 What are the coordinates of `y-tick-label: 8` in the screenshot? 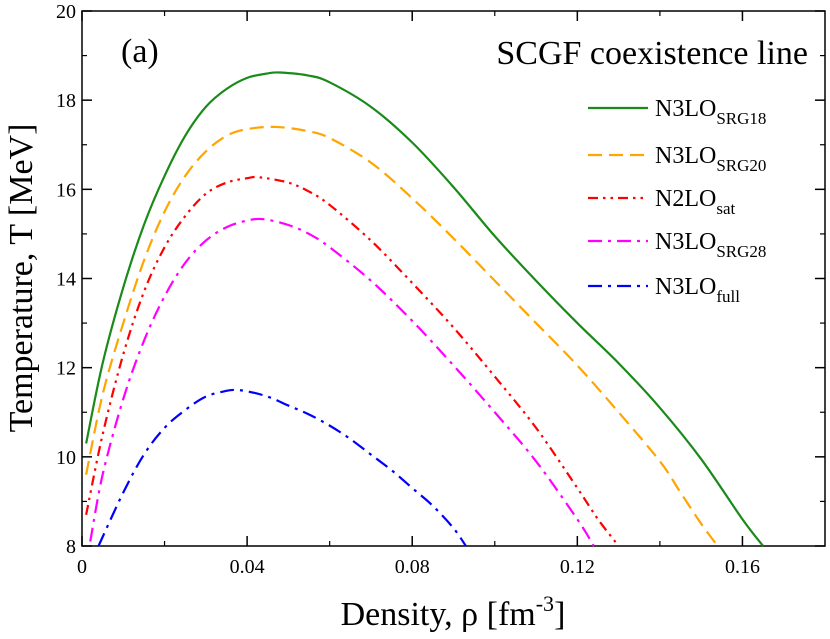 It's located at (71, 547).